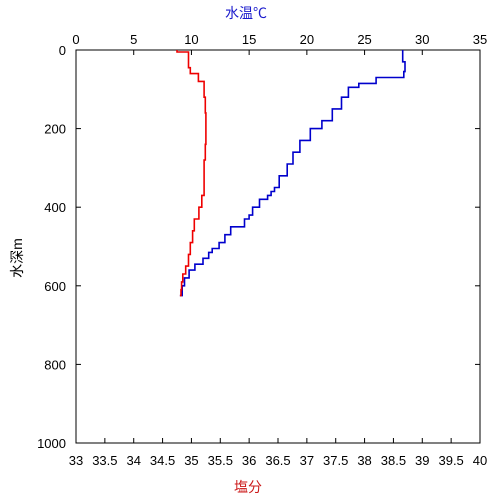  I want to click on top-tick-label: 5, so click(133, 39).